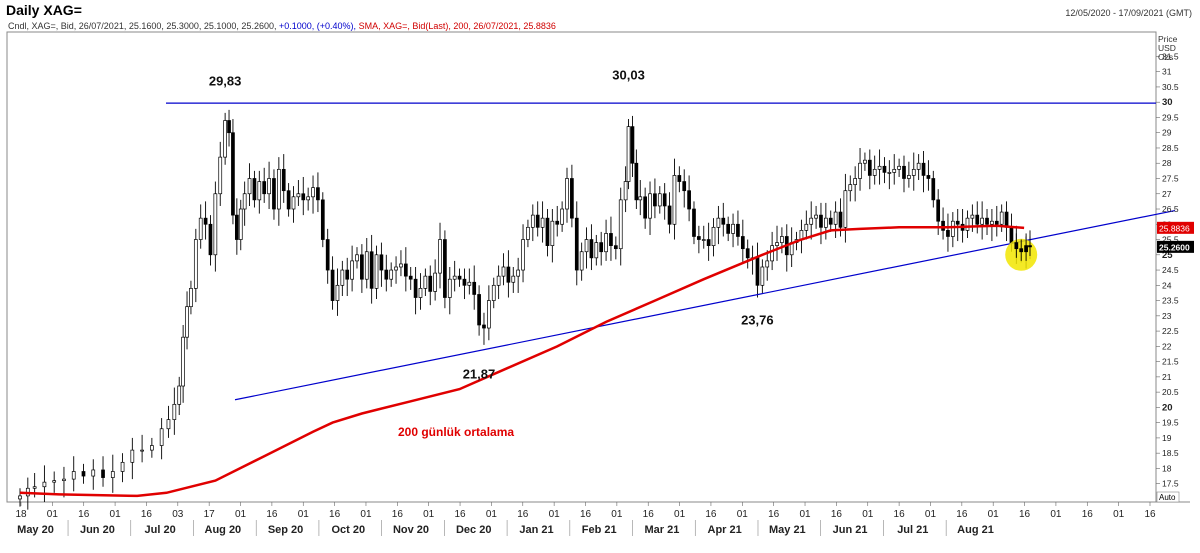 This screenshot has height=553, width=1200. Describe the element at coordinates (1167, 377) in the screenshot. I see `y-tick-label: 21` at that location.